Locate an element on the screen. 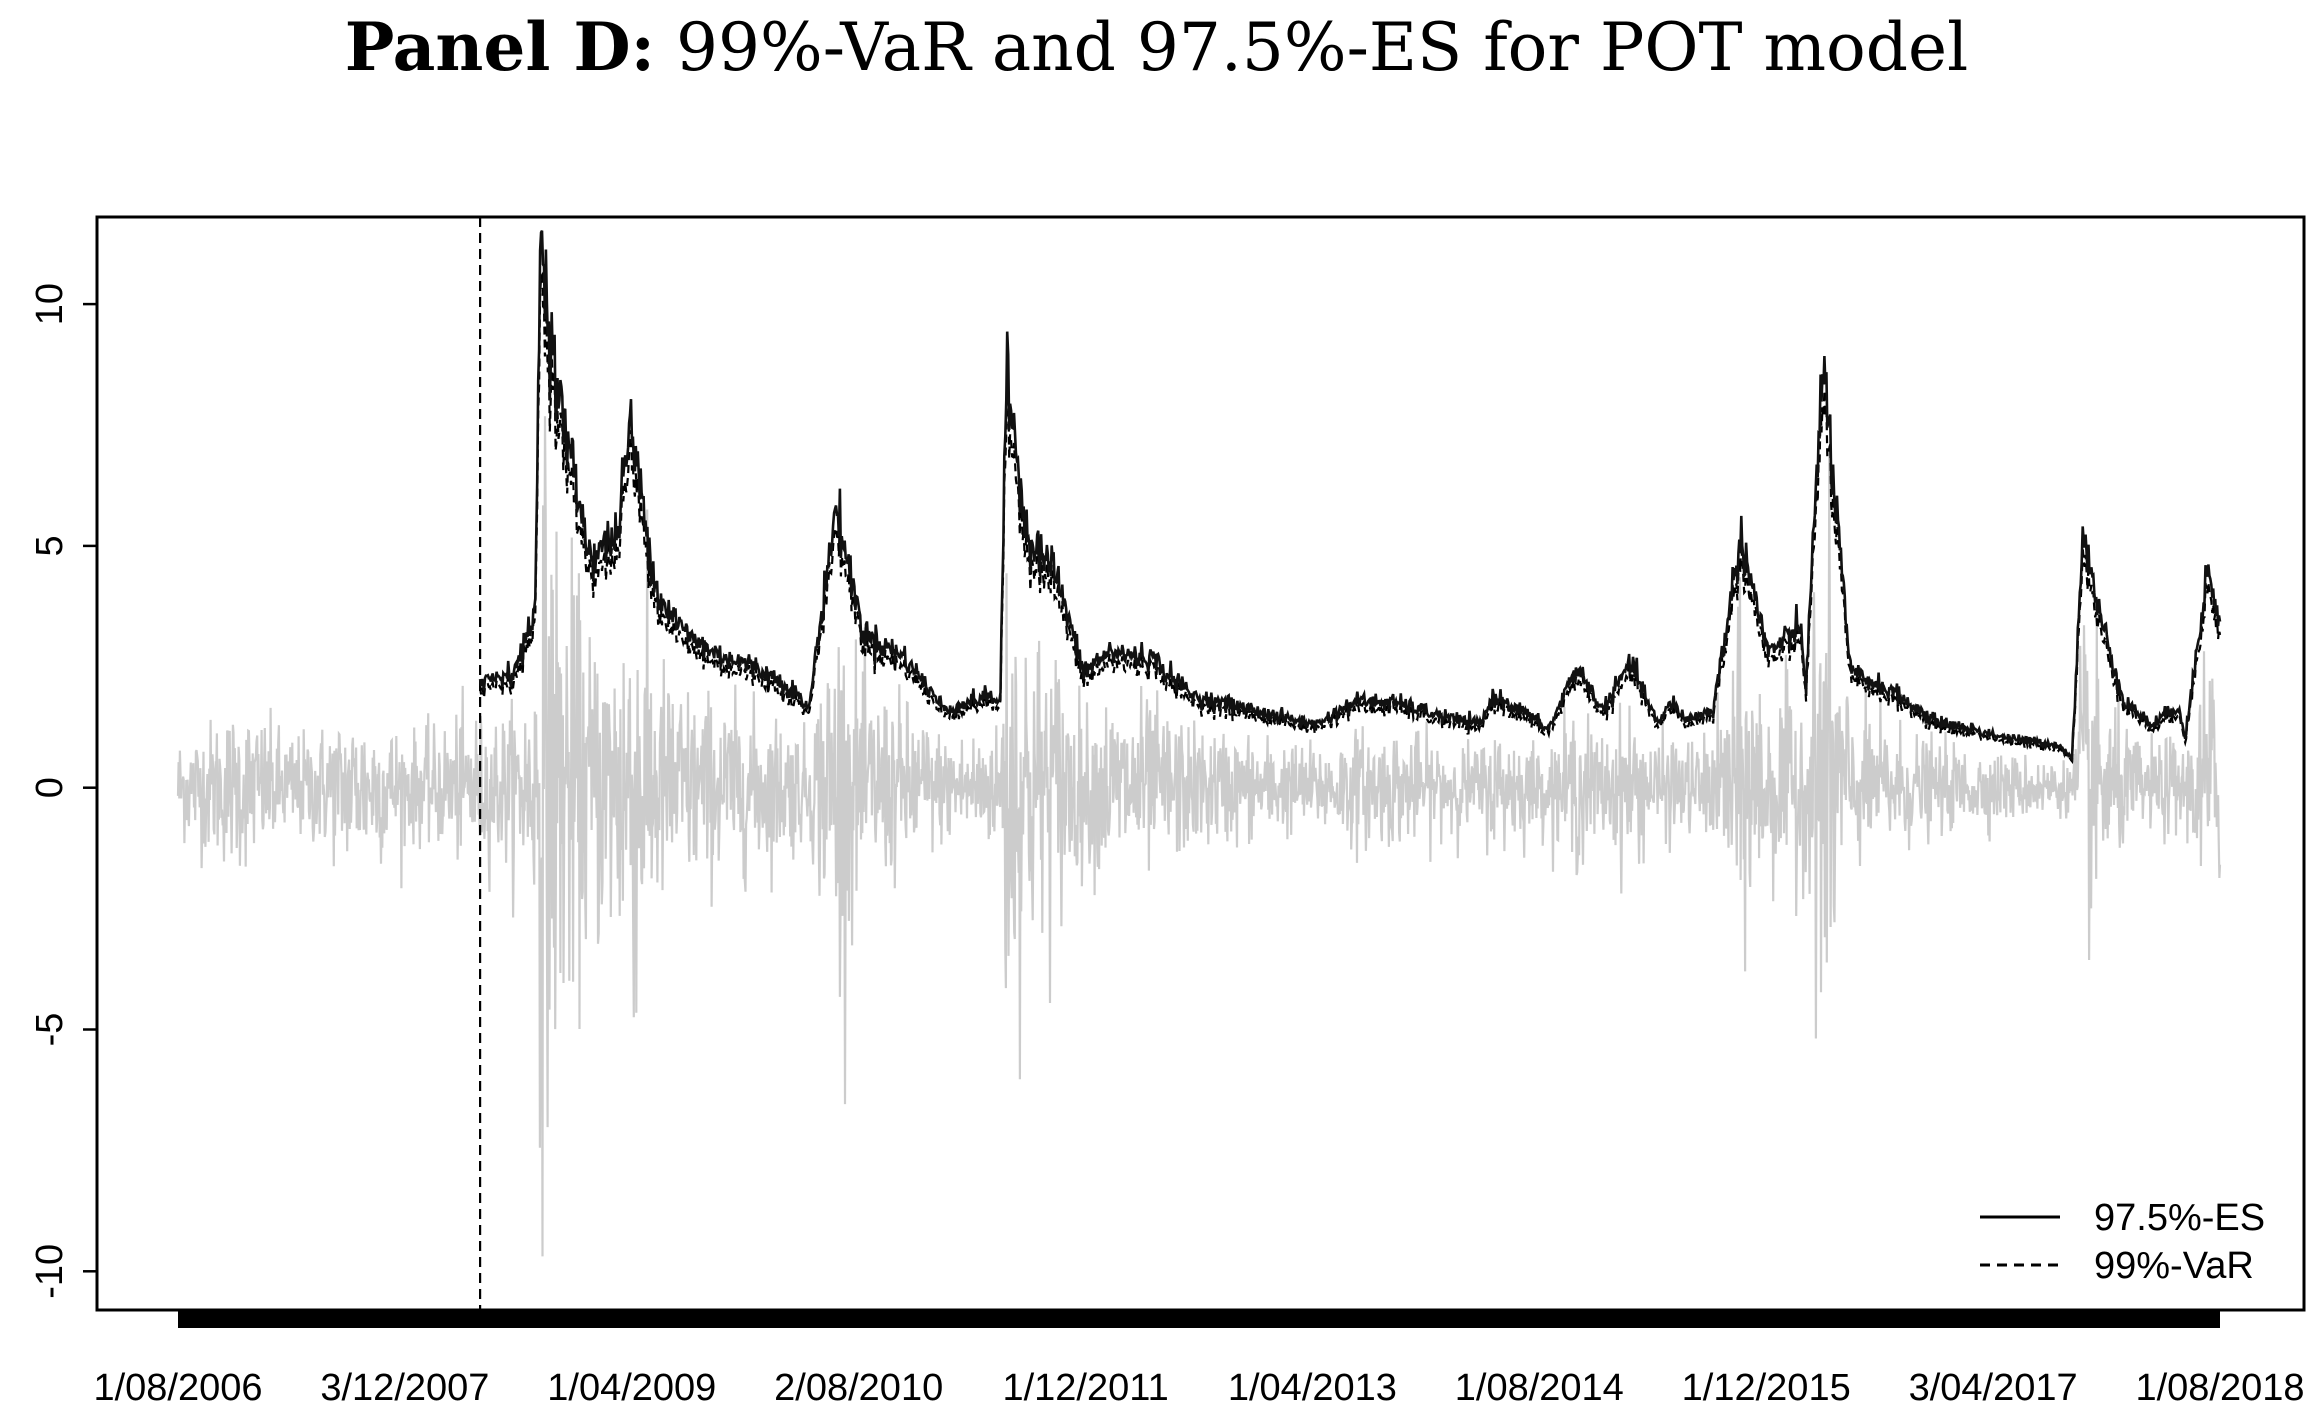 The height and width of the screenshot is (1415, 2313). y-tick-label: 10 is located at coordinates (50, 304).